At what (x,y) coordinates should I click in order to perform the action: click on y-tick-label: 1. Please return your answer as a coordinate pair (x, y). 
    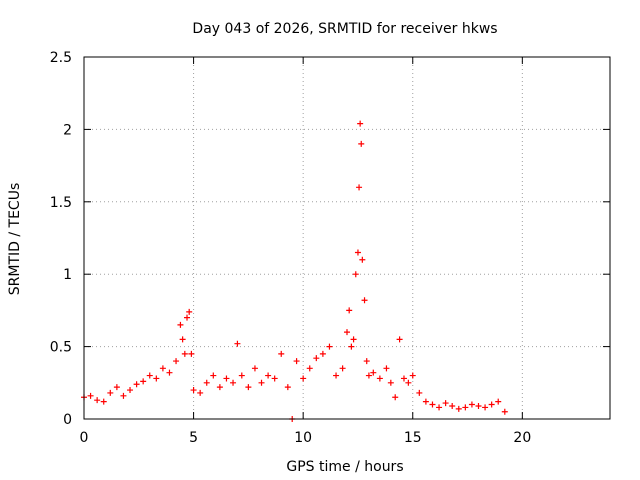
    Looking at the image, I should click on (67, 275).